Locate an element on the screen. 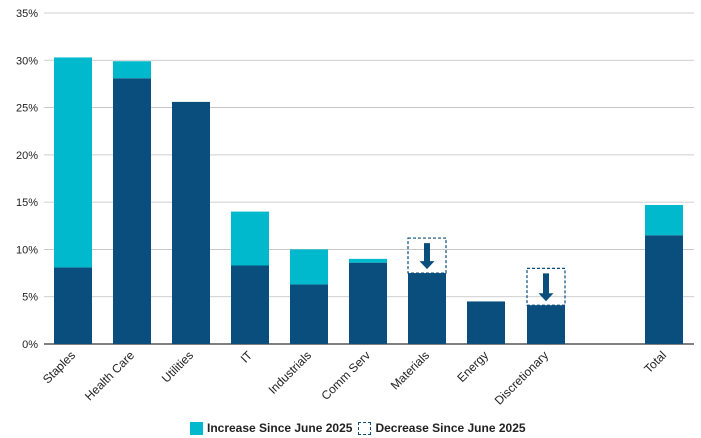  y-tick-label: 20% is located at coordinates (27, 156).